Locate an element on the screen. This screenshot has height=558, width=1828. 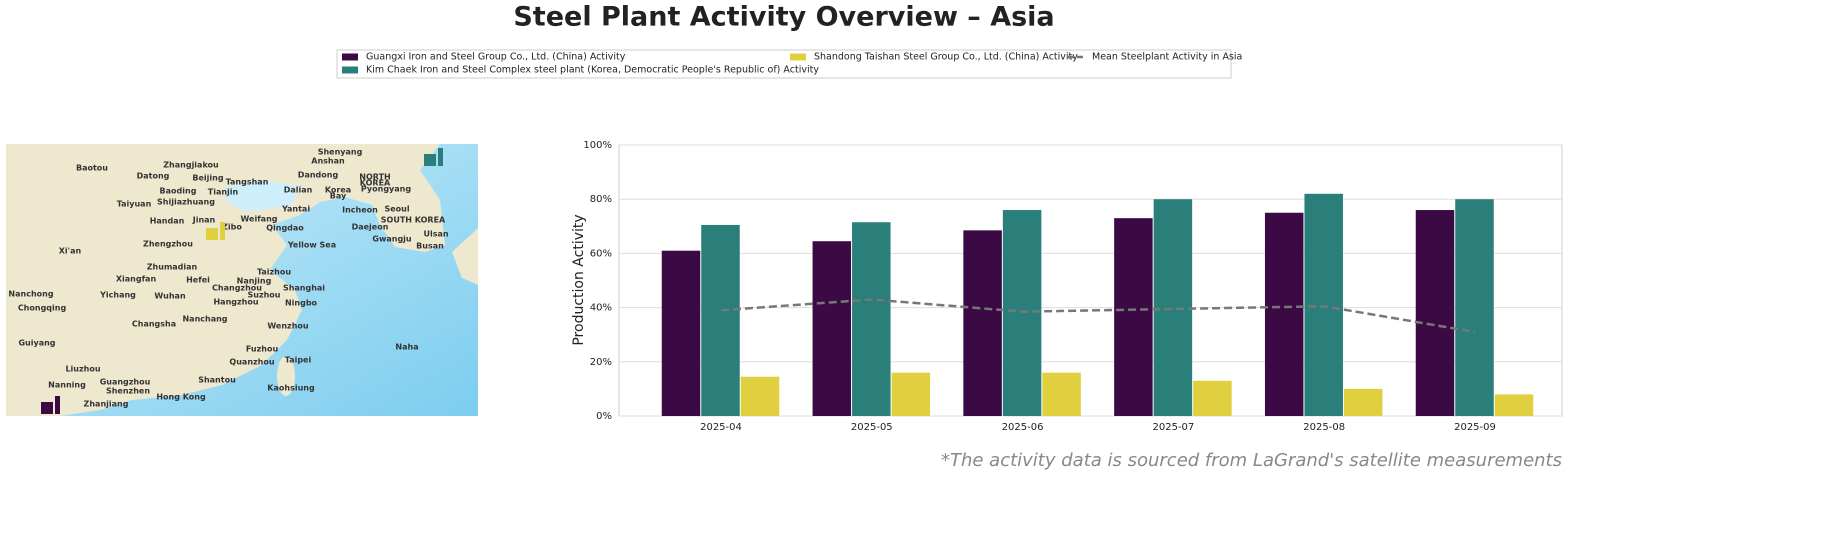
map-label: Pyongyang is located at coordinates (386, 189).